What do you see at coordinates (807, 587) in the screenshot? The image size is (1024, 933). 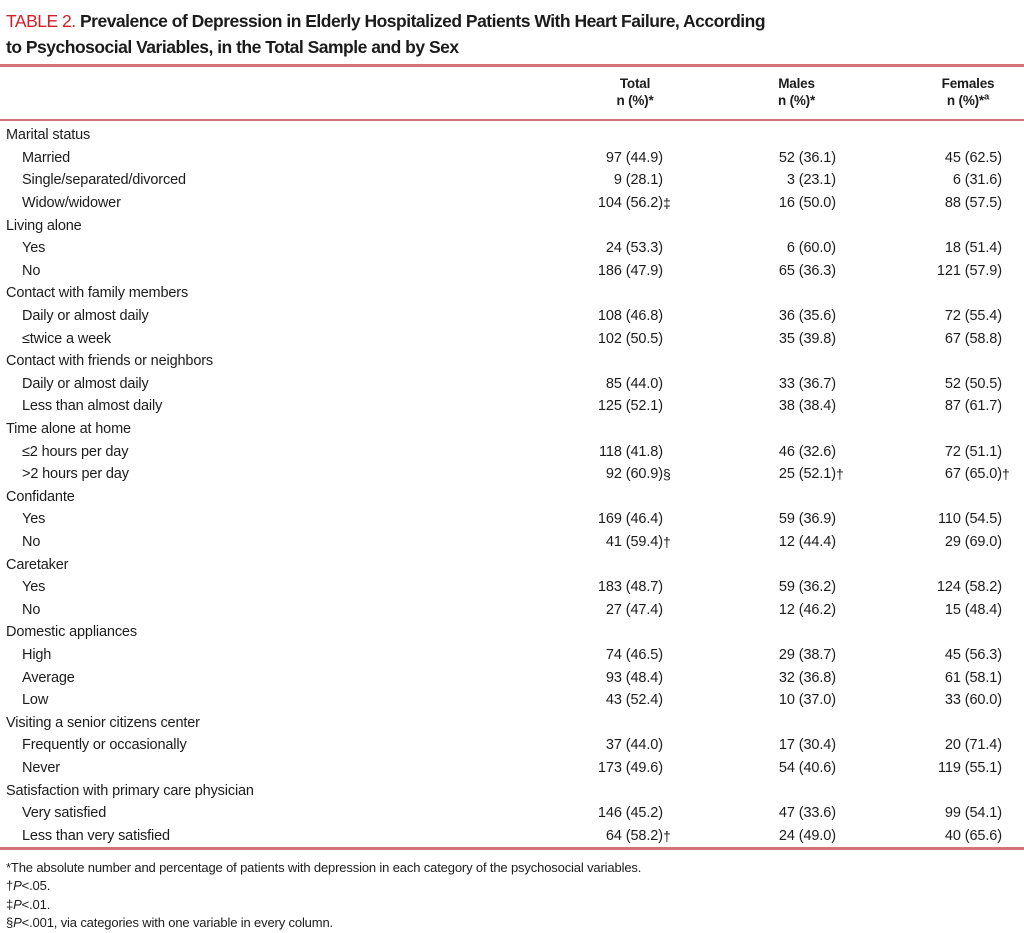 I see `males-value: 59 (36.2)` at bounding box center [807, 587].